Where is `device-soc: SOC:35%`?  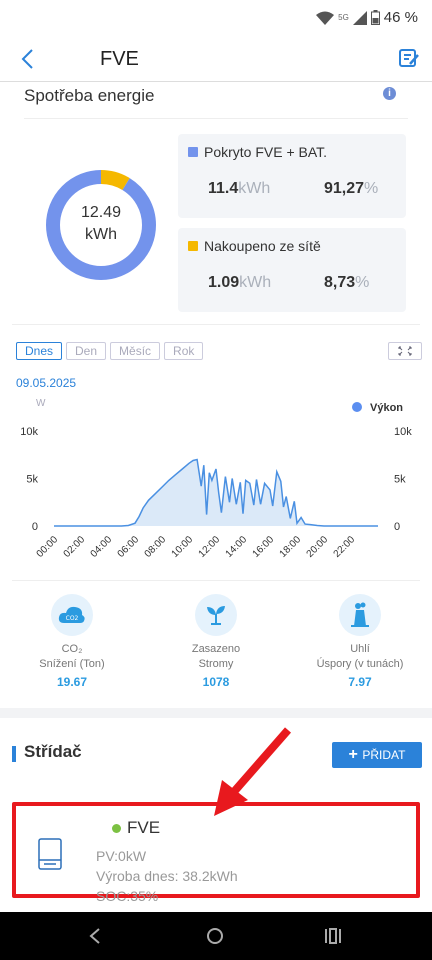 device-soc: SOC:35% is located at coordinates (127, 896).